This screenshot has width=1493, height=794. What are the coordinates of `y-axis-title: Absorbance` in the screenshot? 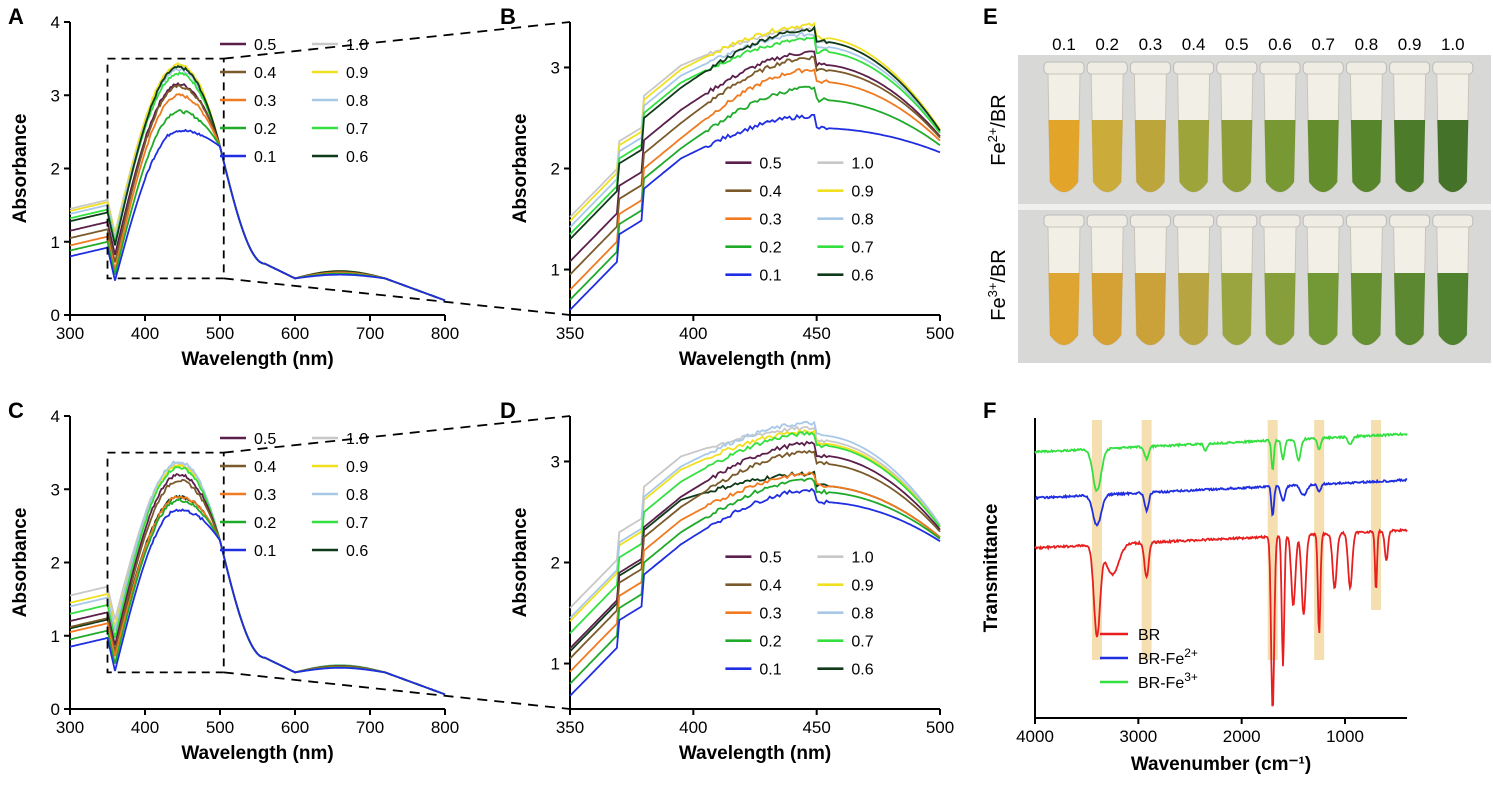 It's located at (20, 169).